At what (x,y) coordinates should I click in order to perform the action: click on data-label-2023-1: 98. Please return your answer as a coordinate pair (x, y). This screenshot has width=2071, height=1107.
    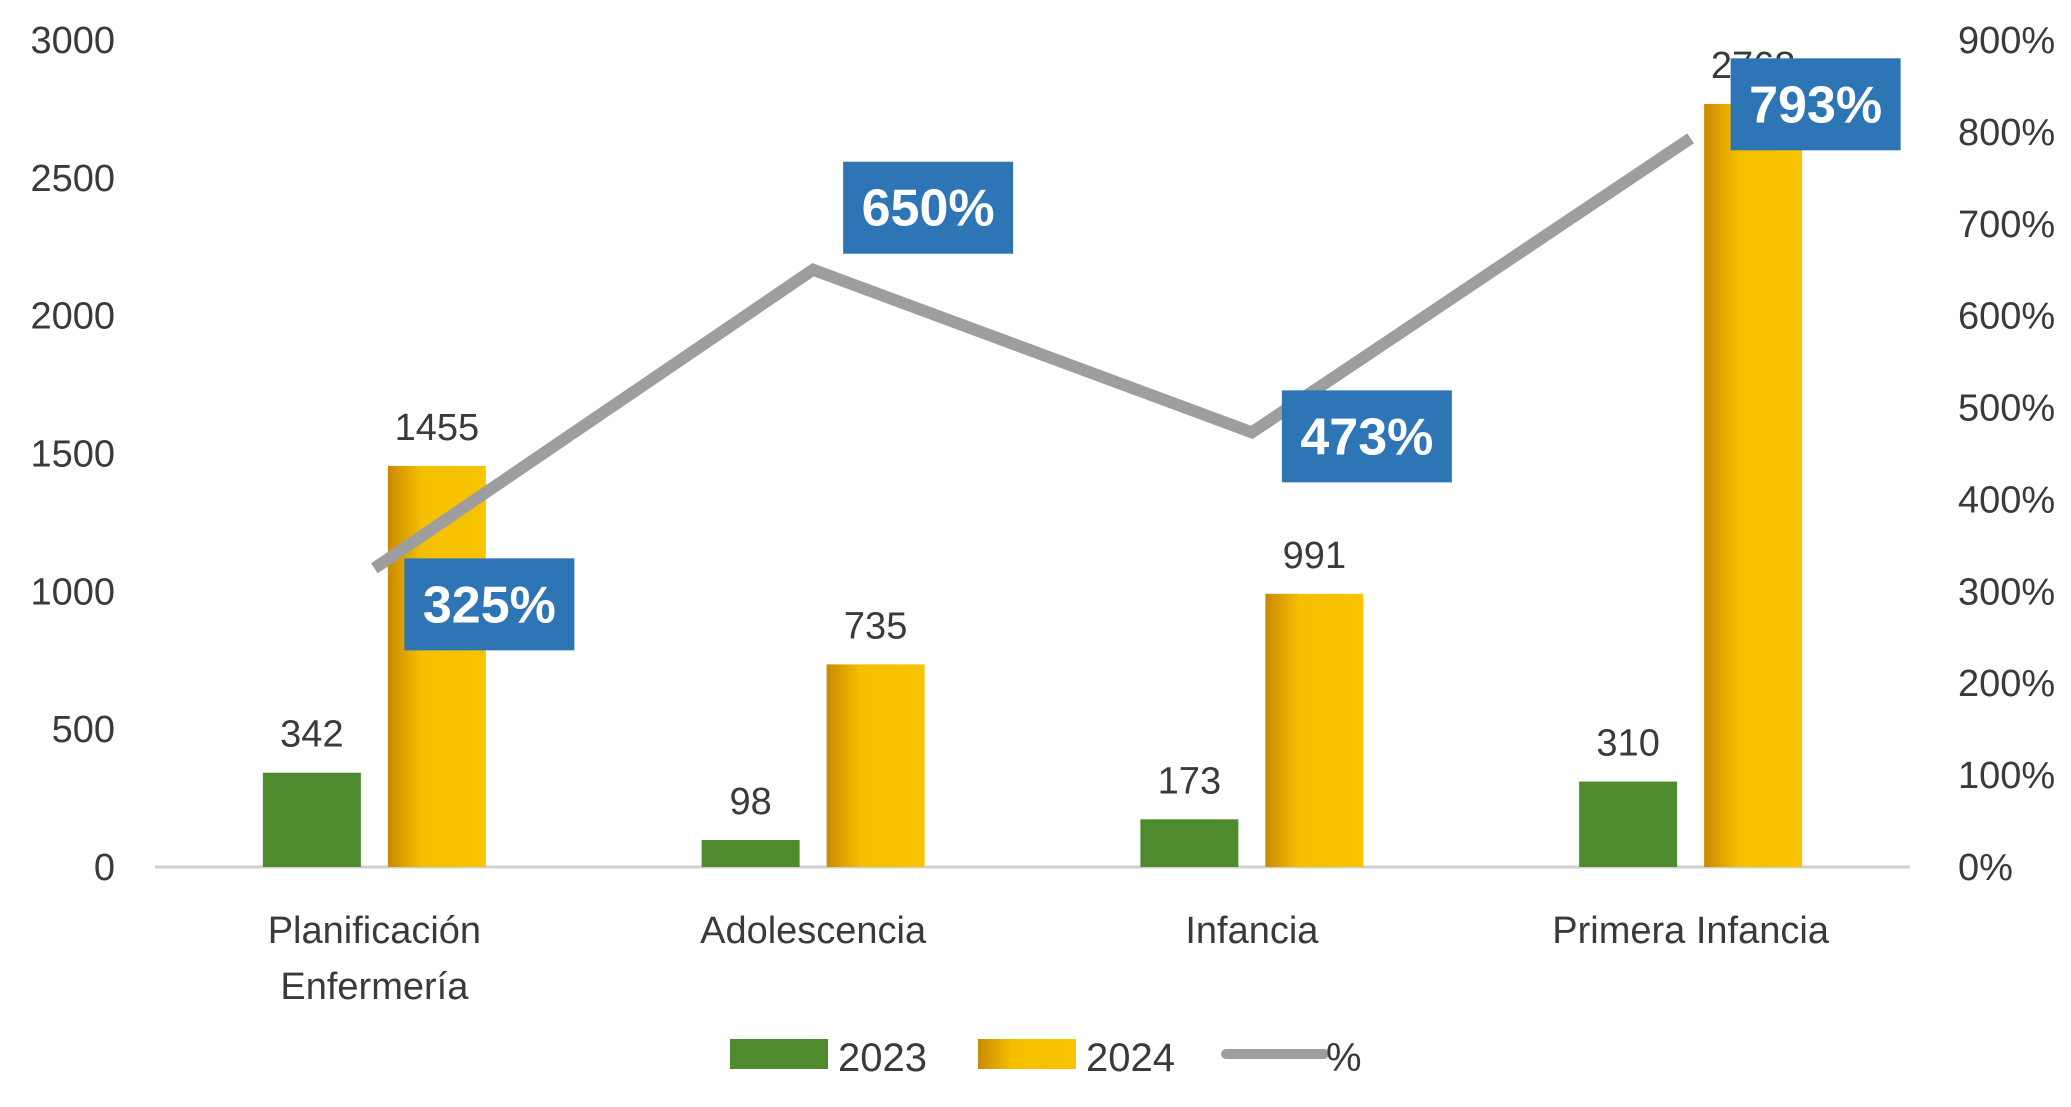
    Looking at the image, I should click on (750, 802).